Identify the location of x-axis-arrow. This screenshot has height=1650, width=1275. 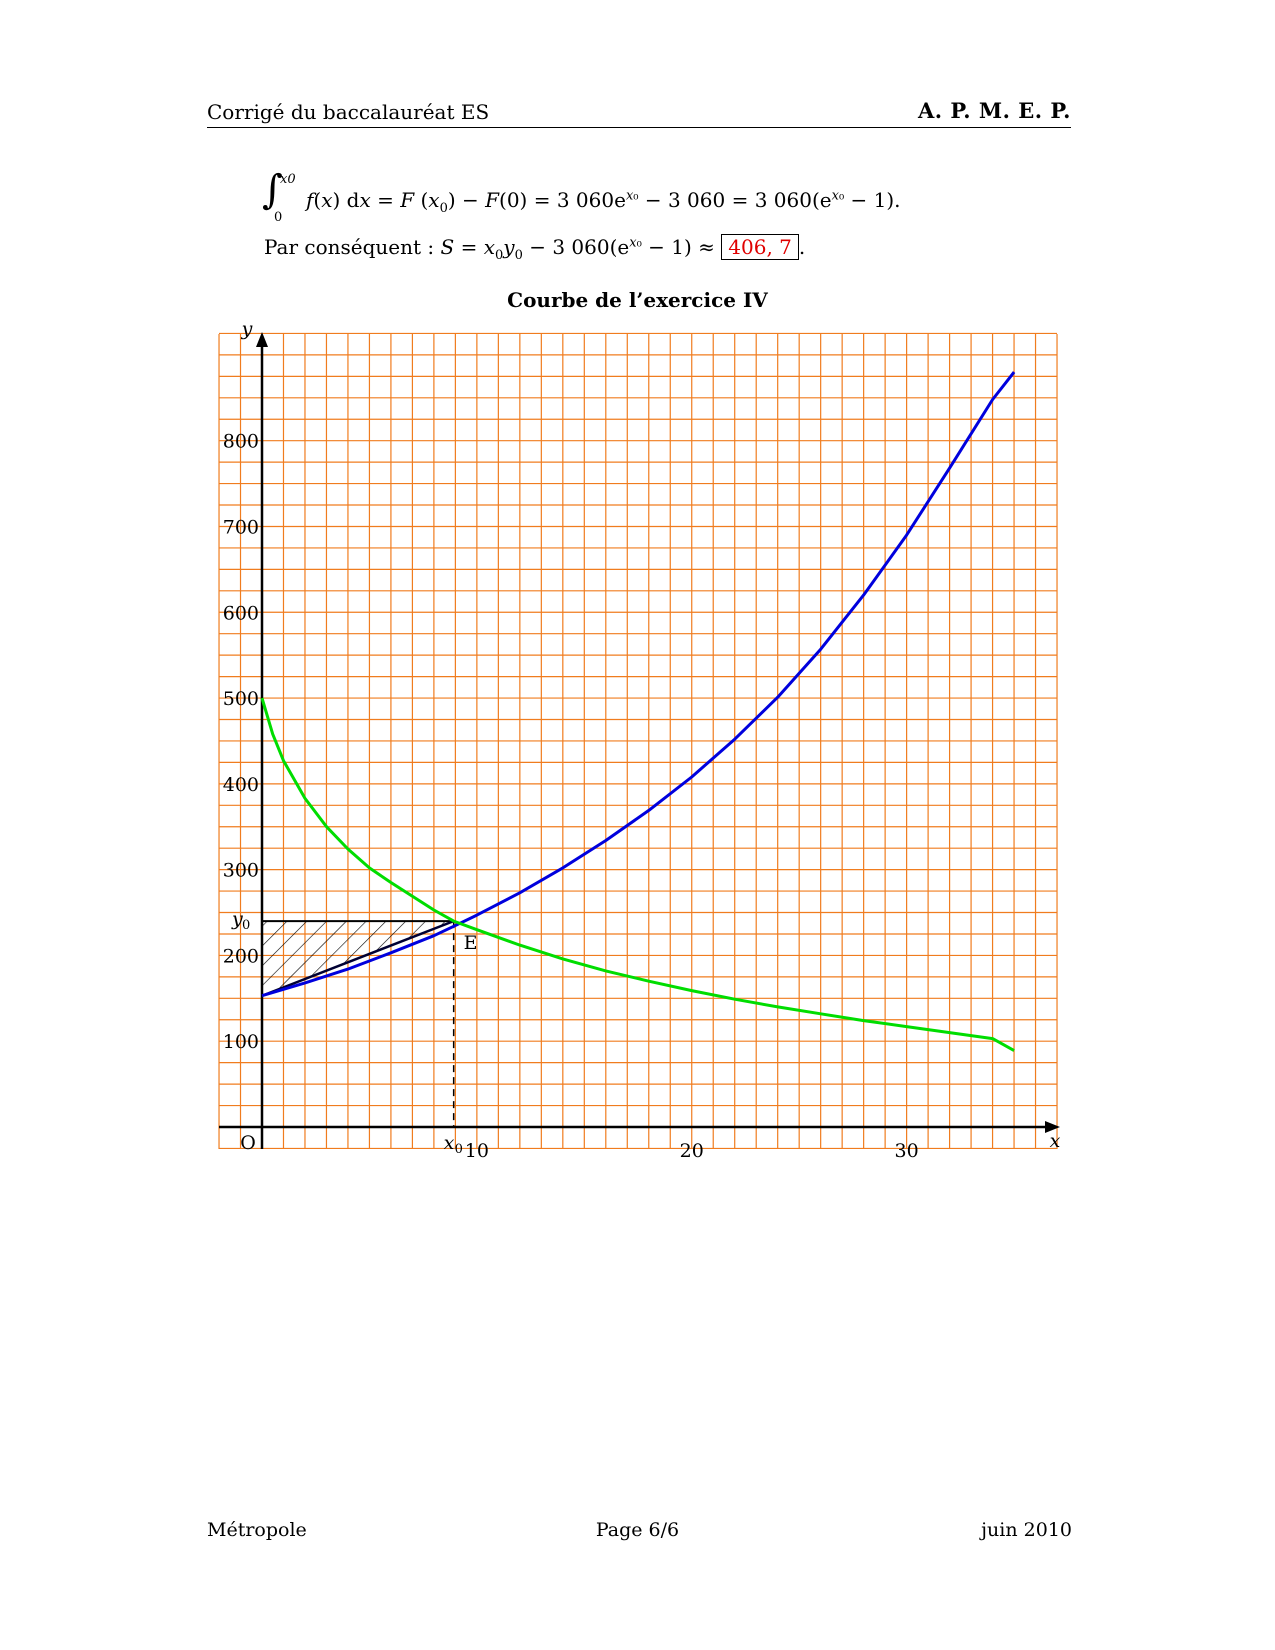
(1052, 1127).